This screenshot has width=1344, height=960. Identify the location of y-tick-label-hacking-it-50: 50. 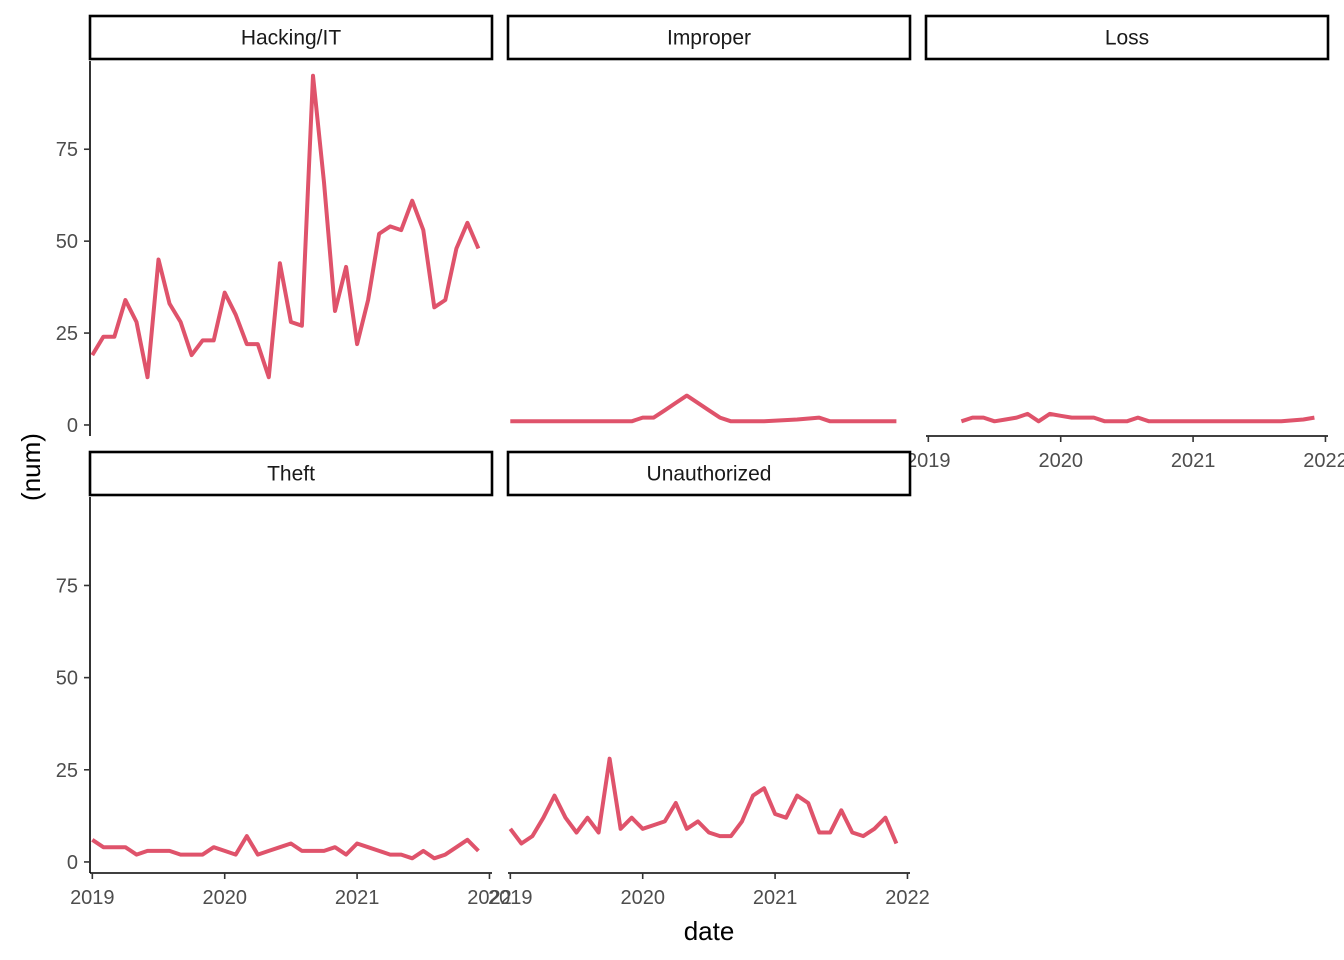
(67, 242).